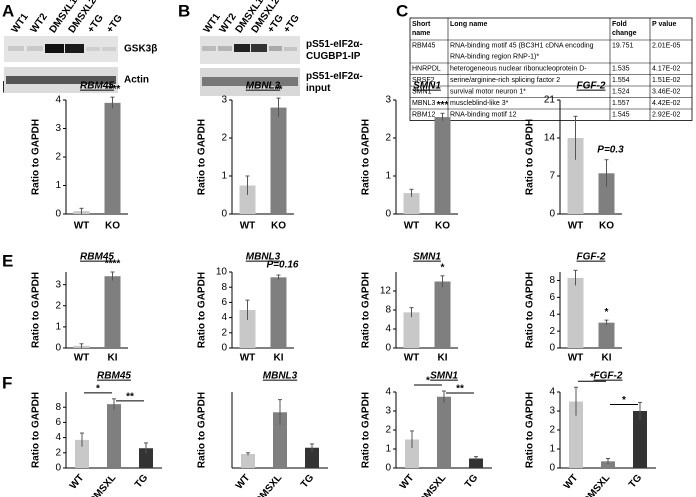 The width and height of the screenshot is (696, 497). I want to click on y-tick-label: 10, so click(222, 272).